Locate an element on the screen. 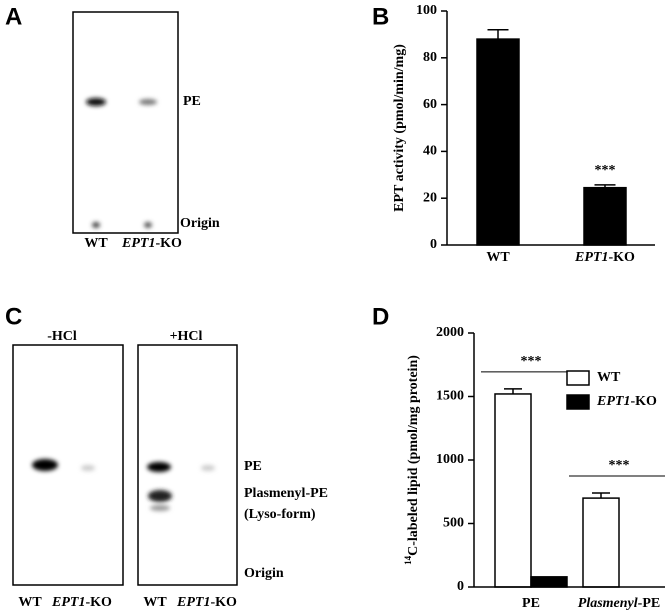 This screenshot has width=667, height=612. y-axis-title: 14C-labeled lipid (pmol/mg protein) is located at coordinates (412, 460).